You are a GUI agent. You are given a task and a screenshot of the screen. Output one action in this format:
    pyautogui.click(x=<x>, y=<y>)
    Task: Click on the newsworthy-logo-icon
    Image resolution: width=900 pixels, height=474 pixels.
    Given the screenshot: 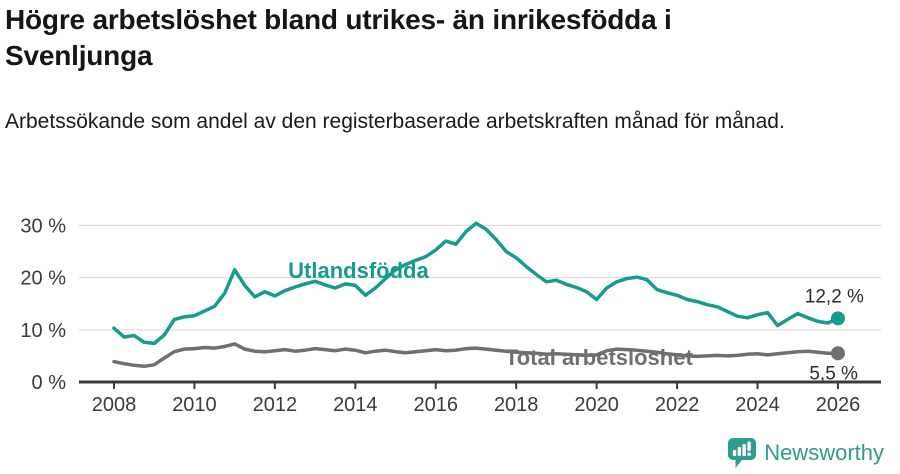 What is the action you would take?
    pyautogui.click(x=742, y=453)
    